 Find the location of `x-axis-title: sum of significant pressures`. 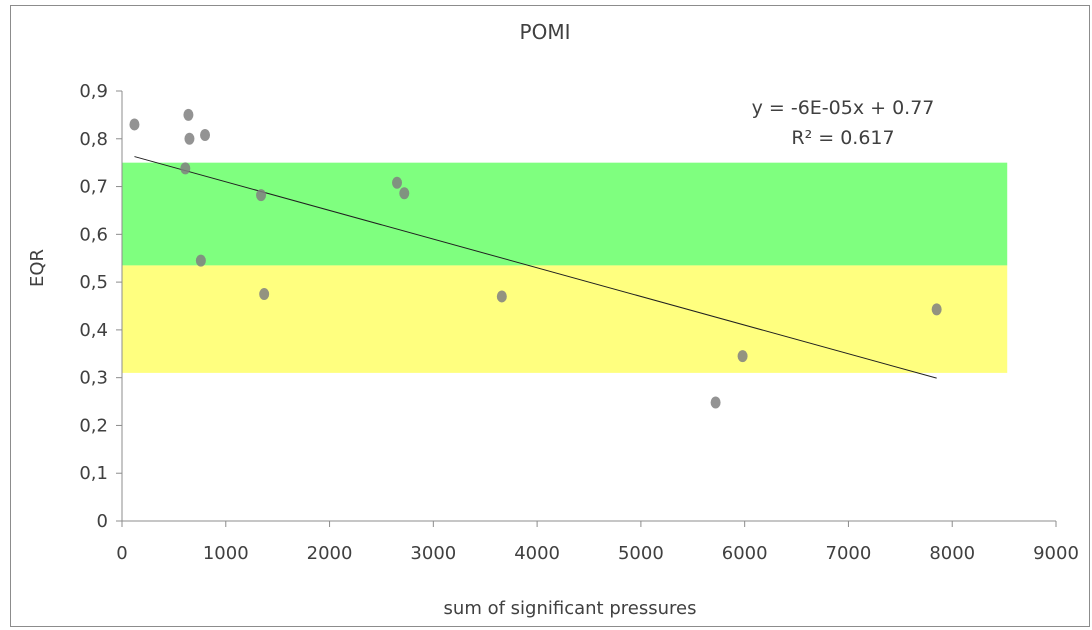

x-axis-title: sum of significant pressures is located at coordinates (570, 608).